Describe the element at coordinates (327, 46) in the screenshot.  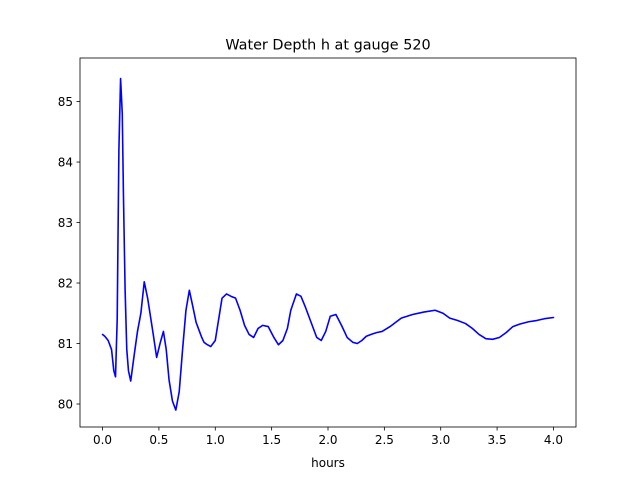
I see `chart-title: Water Depth h at gauge 520` at that location.